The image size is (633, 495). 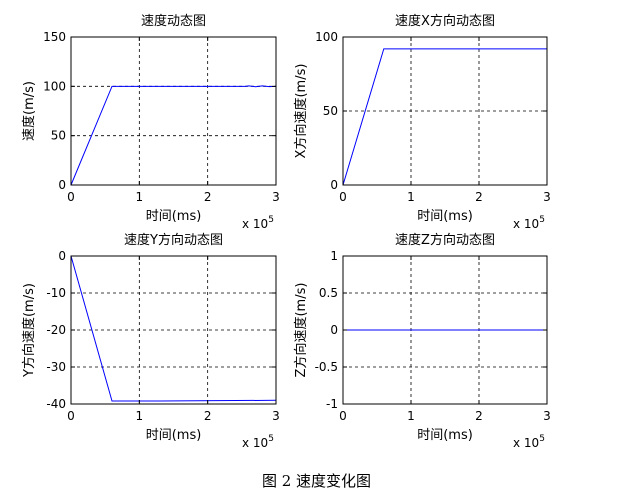 What do you see at coordinates (56, 367) in the screenshot?
I see `y-tick-label: -30` at bounding box center [56, 367].